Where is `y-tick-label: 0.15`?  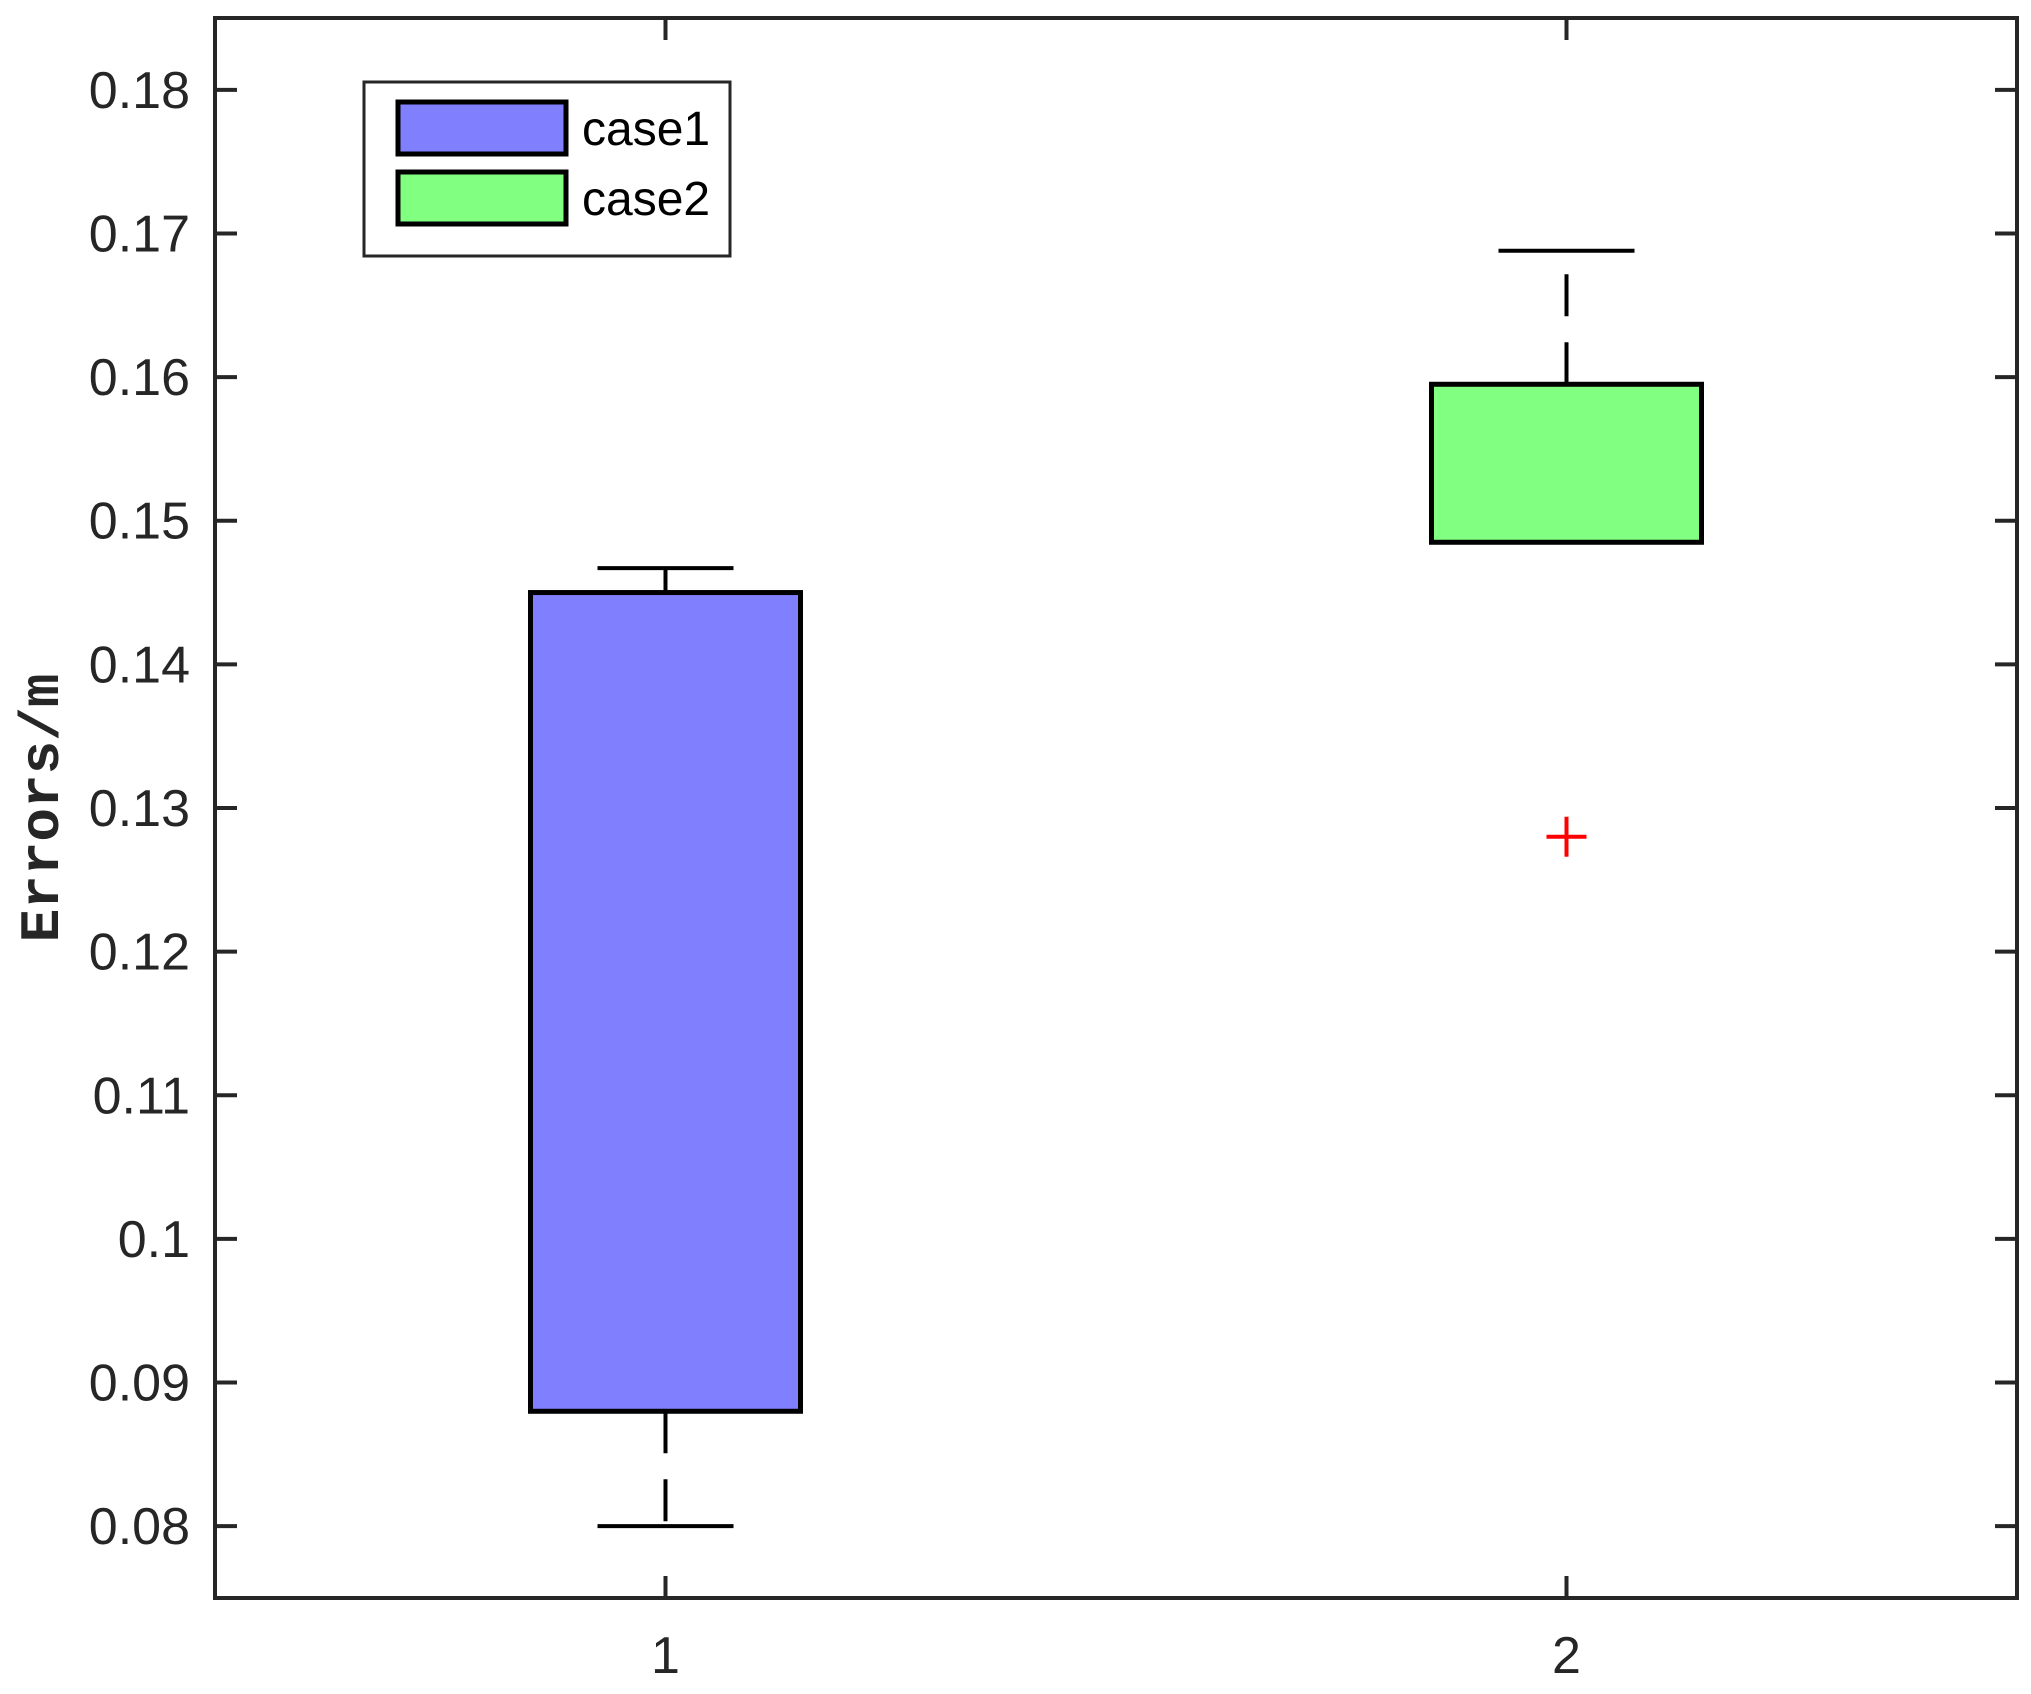
y-tick-label: 0.15 is located at coordinates (139, 522).